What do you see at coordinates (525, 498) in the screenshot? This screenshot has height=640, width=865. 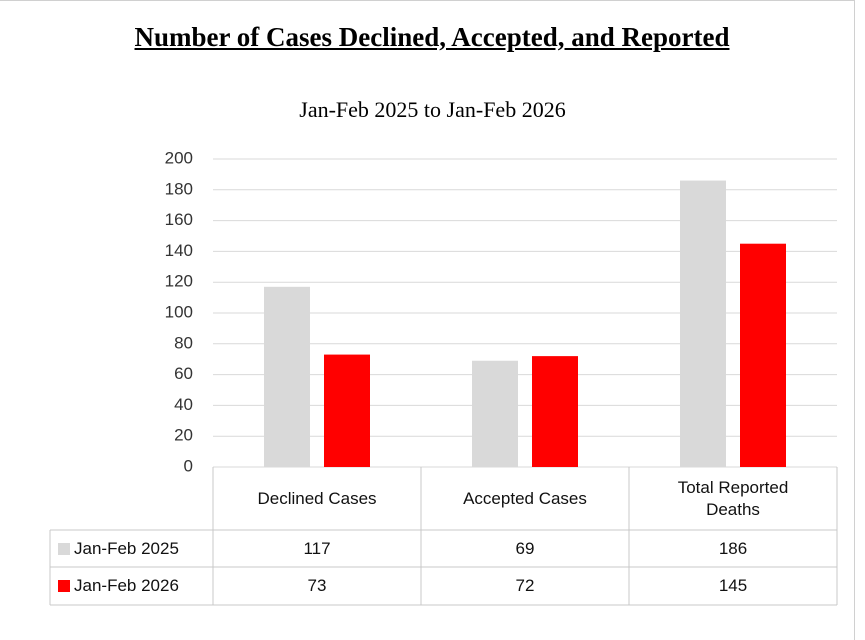 I see `x-tick-label: Accepted Cases` at bounding box center [525, 498].